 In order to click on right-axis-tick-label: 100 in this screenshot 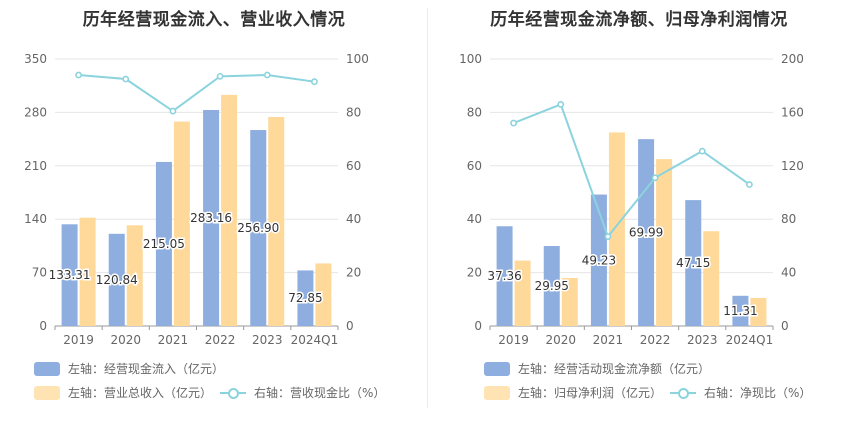, I will do `click(357, 59)`.